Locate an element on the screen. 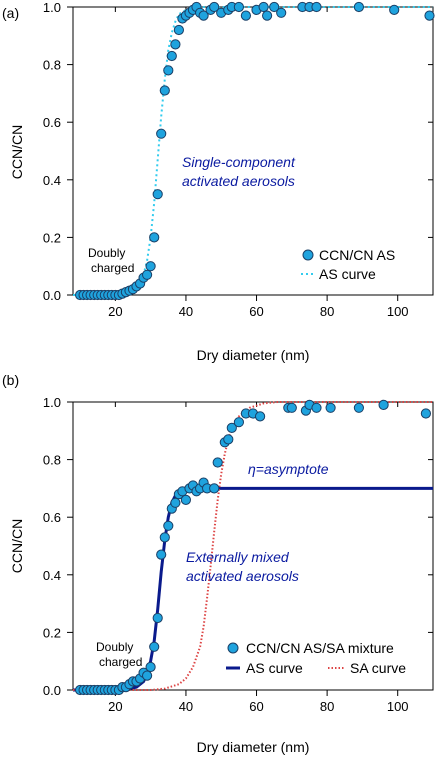  panel-a-annotation-line1: Single-component is located at coordinates (239, 162).